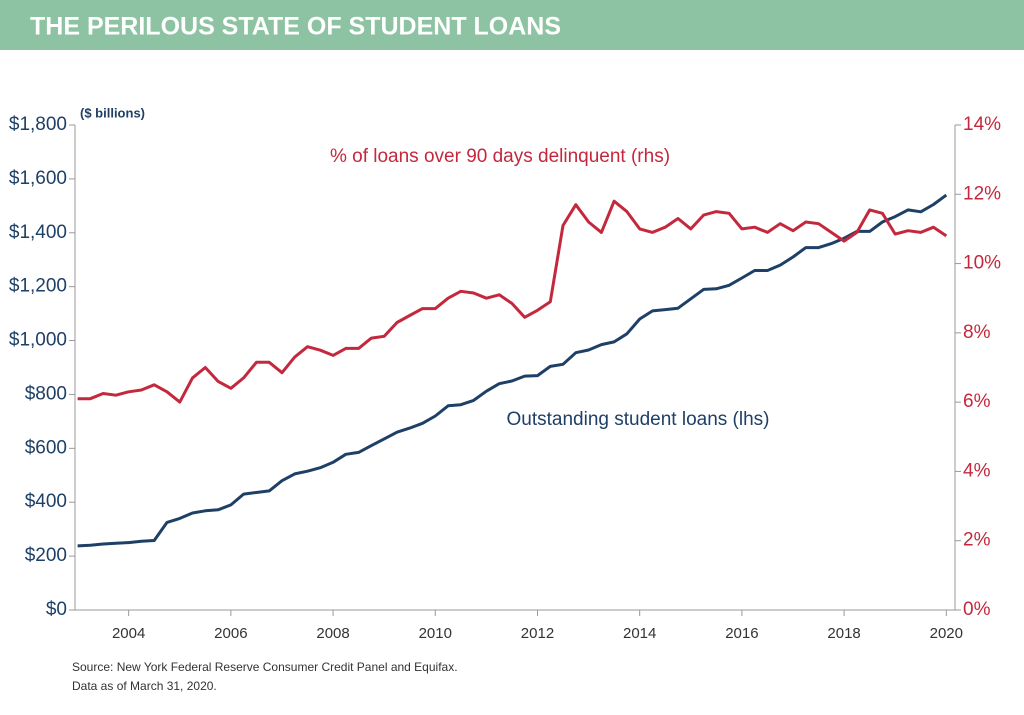 The height and width of the screenshot is (715, 1024). What do you see at coordinates (38, 340) in the screenshot?
I see `y-tick-label: $1,000` at bounding box center [38, 340].